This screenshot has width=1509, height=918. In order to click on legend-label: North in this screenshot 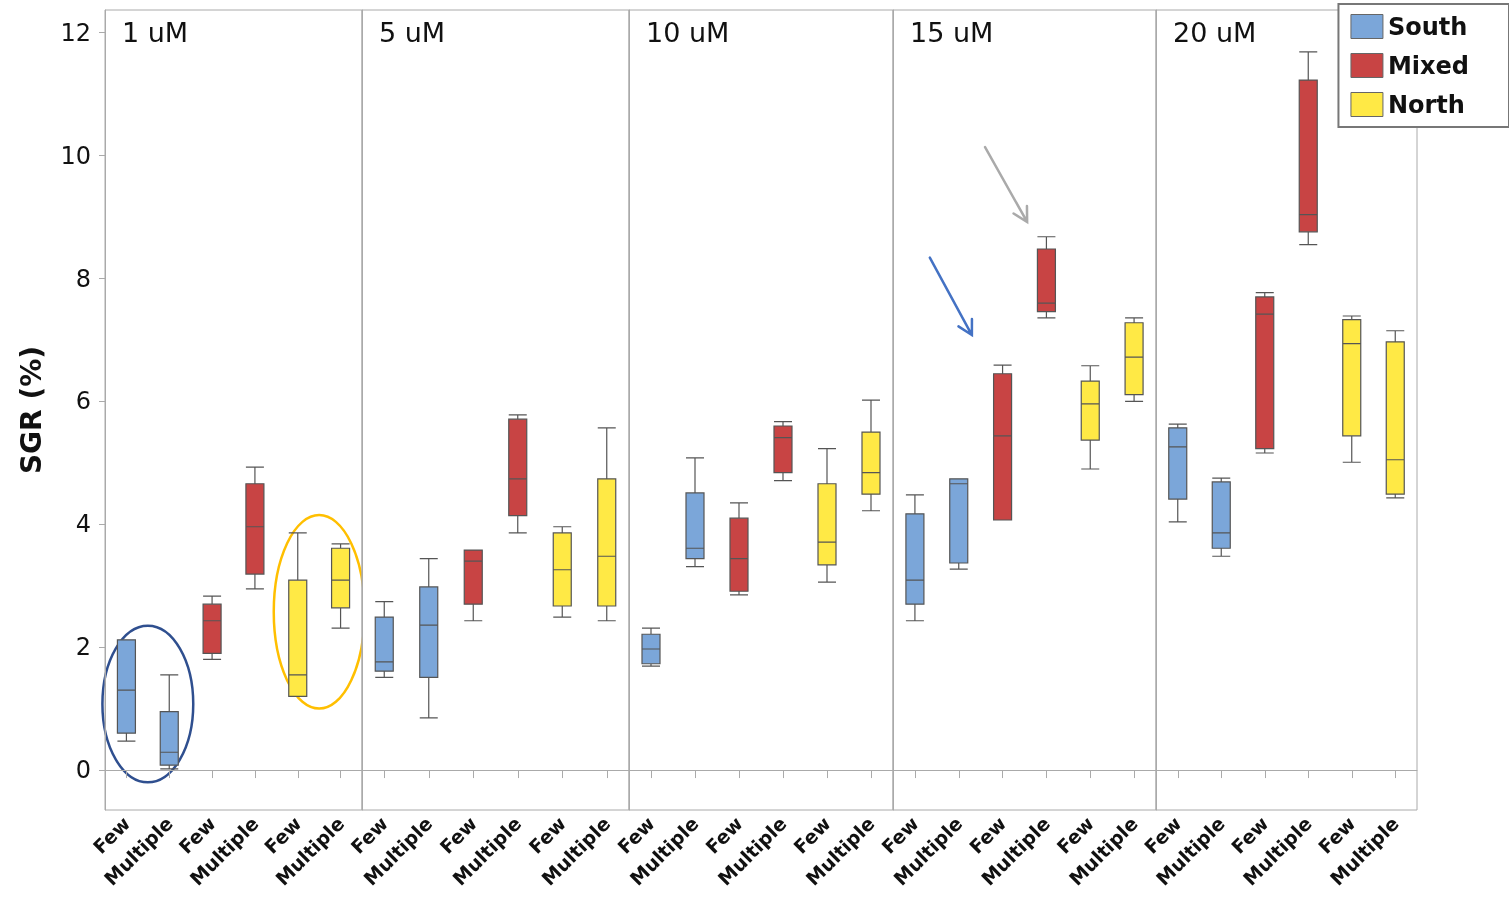, I will do `click(1426, 104)`.